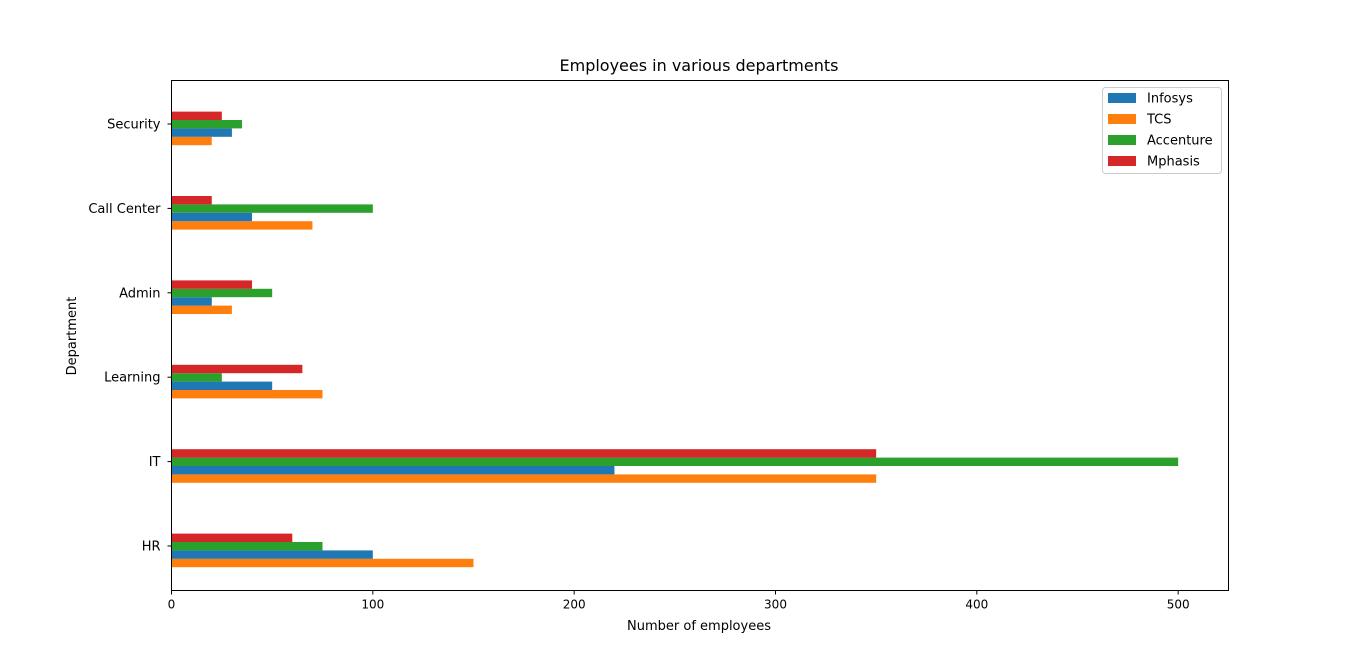  Describe the element at coordinates (151, 547) in the screenshot. I see `y-tick-label: HR` at that location.